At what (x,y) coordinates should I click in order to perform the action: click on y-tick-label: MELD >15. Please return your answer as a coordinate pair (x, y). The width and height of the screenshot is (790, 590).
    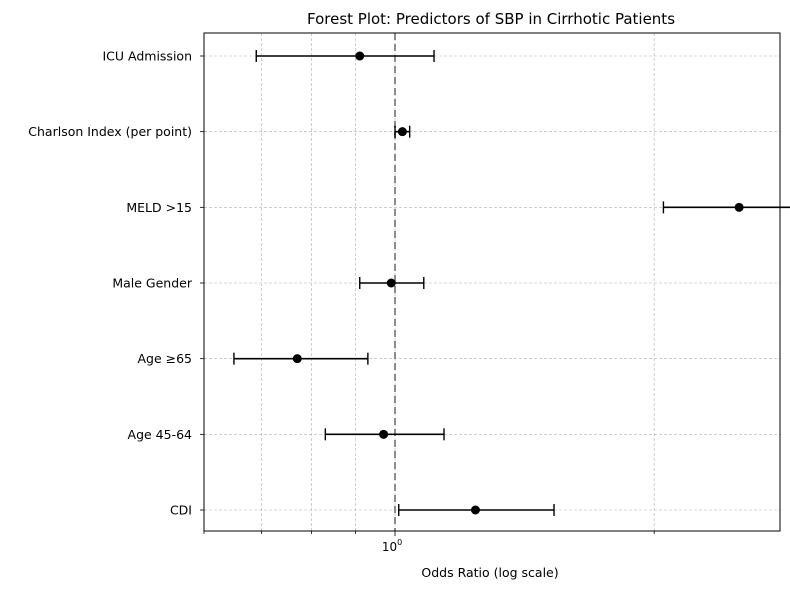
    Looking at the image, I should click on (159, 207).